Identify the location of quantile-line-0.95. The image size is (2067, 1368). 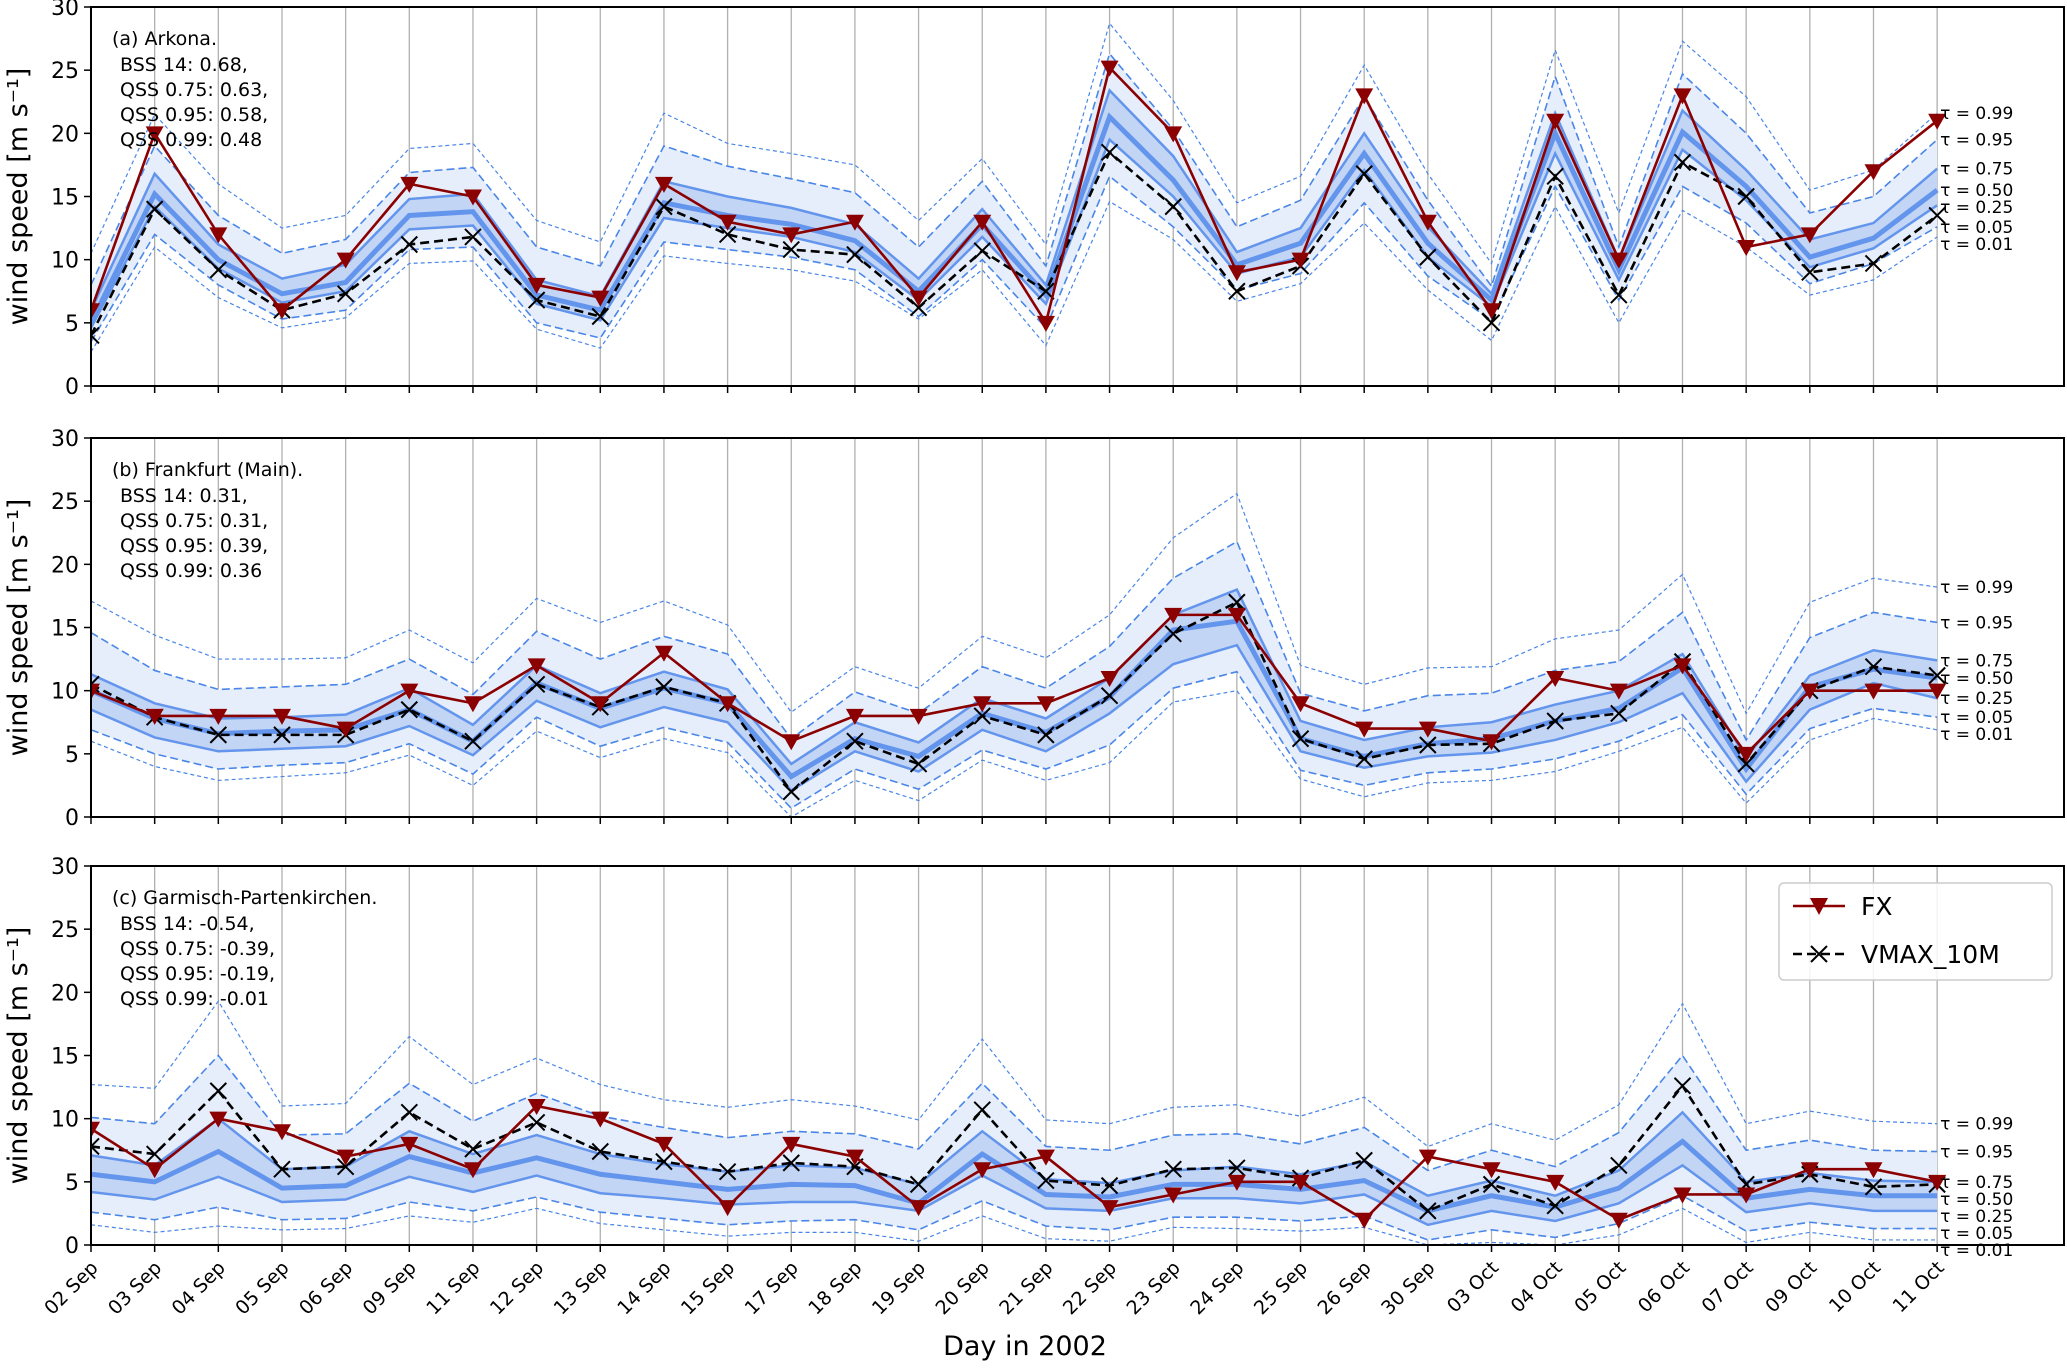
(1014, 1113).